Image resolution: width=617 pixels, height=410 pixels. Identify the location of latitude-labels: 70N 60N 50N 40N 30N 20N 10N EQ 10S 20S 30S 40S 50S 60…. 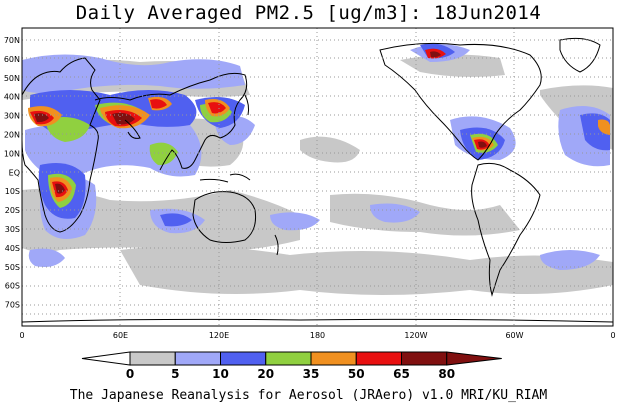
(12, 173).